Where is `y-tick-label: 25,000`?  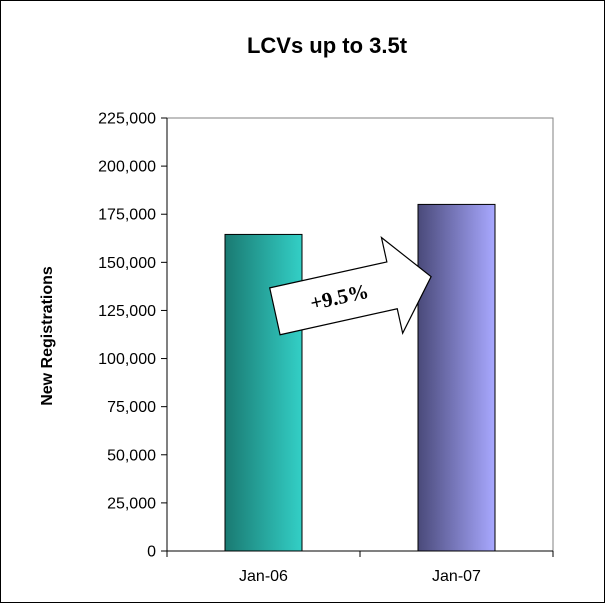
y-tick-label: 25,000 is located at coordinates (131, 503).